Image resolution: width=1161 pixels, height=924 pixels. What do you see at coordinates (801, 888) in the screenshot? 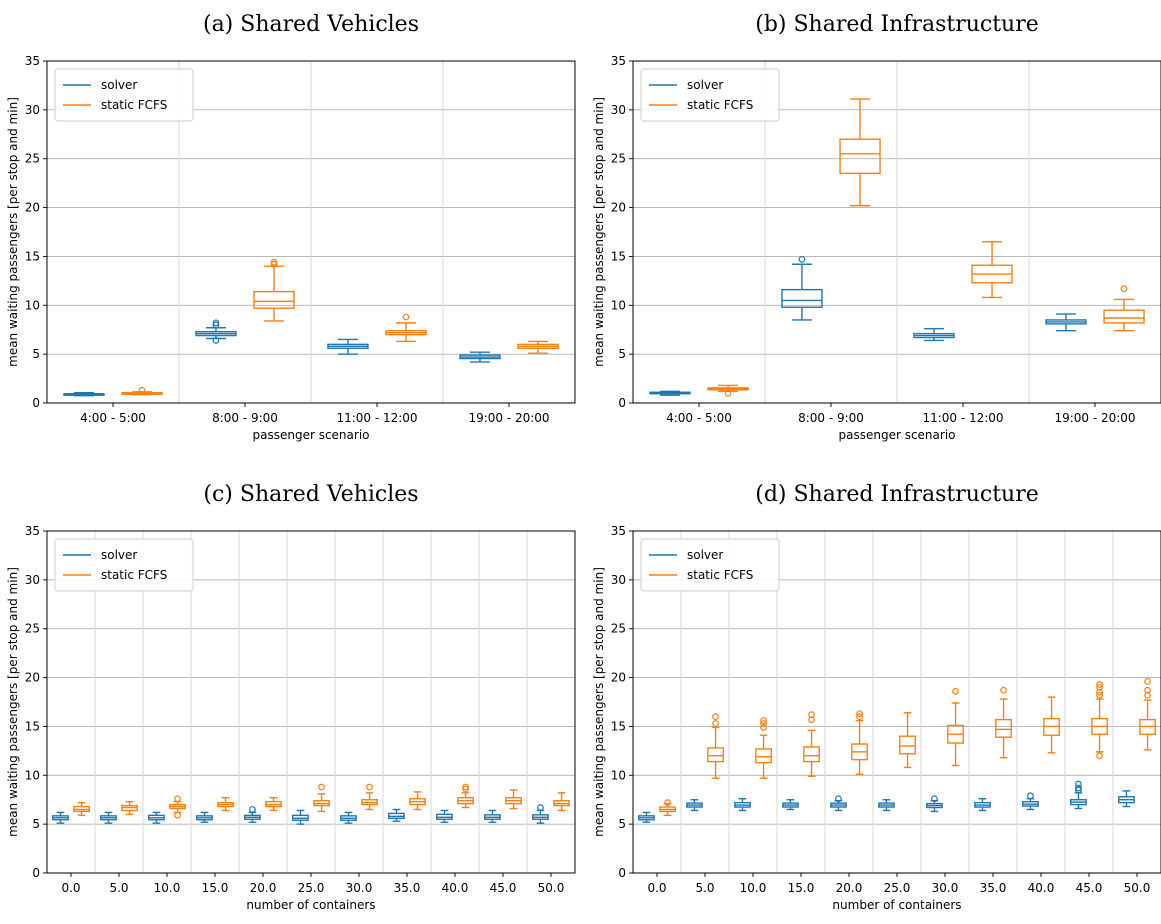
I see `x-tick-label: 15.0` at bounding box center [801, 888].